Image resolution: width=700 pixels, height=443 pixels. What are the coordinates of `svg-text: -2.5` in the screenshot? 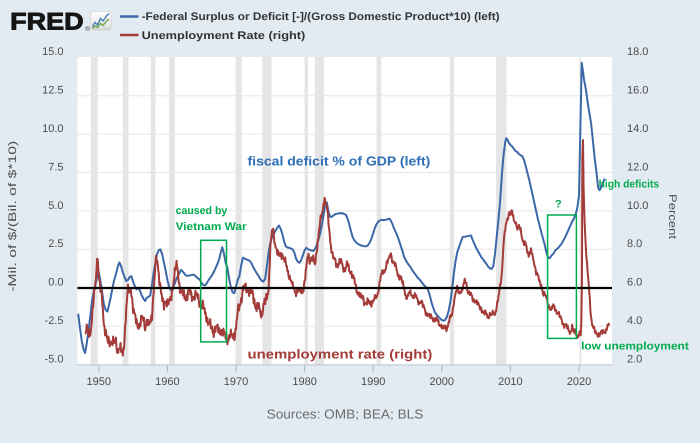 It's located at (54, 321).